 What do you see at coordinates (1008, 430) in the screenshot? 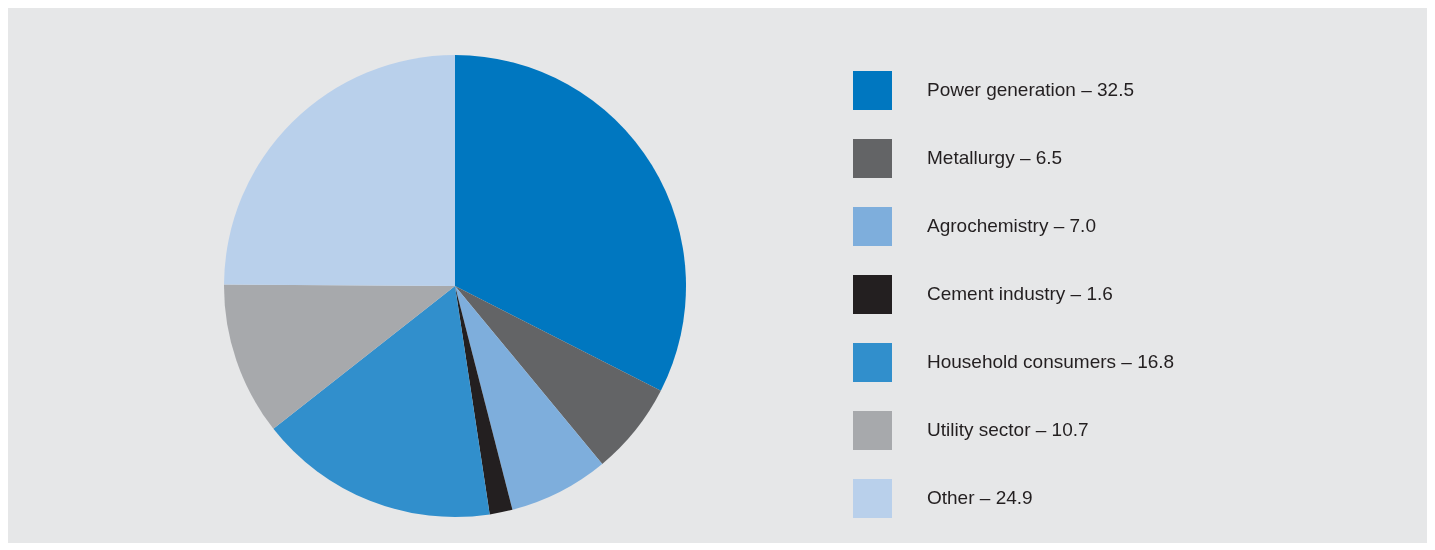
I see `legend-label: Utility sector – 10.7` at bounding box center [1008, 430].